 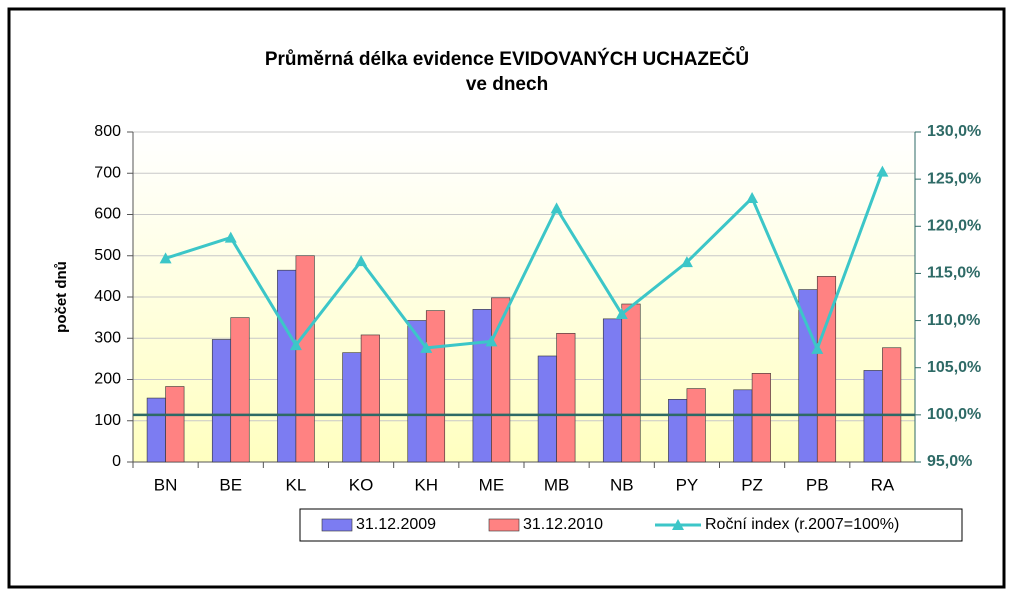 What do you see at coordinates (953, 273) in the screenshot?
I see `y2-tick-label: 115,0%` at bounding box center [953, 273].